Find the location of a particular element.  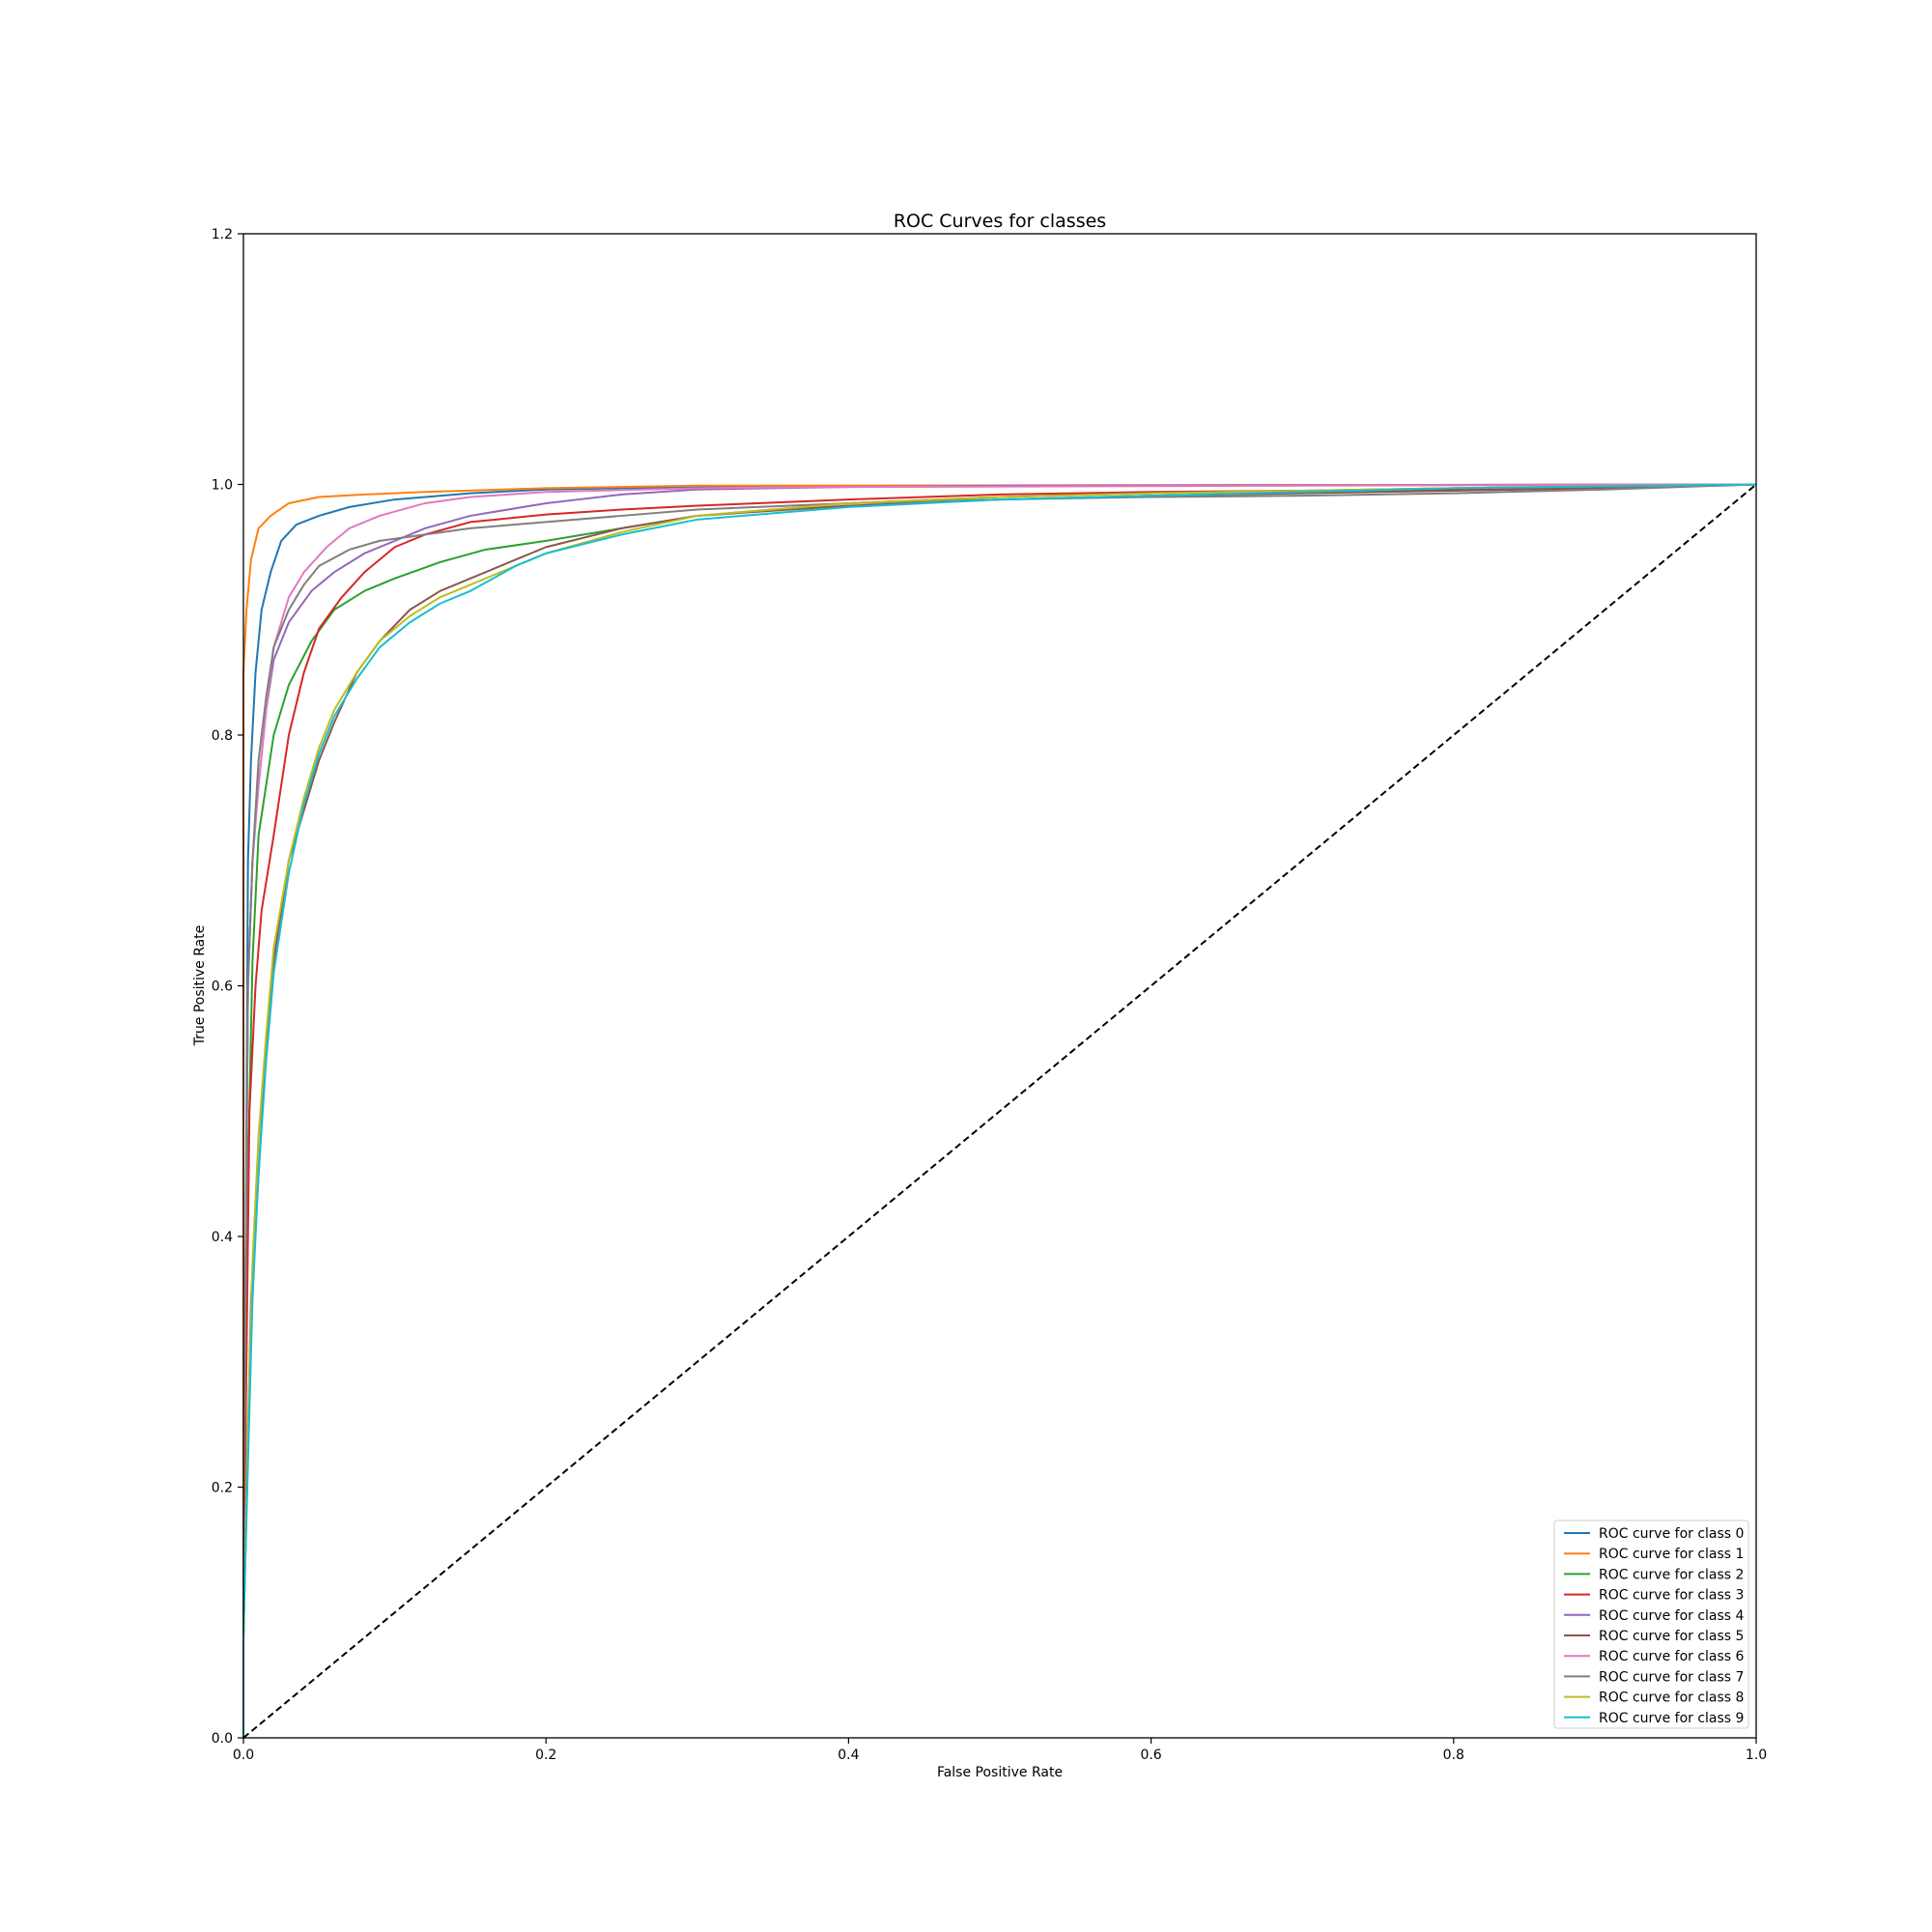

legend-label: ROC curve for class 2 is located at coordinates (1671, 1574).